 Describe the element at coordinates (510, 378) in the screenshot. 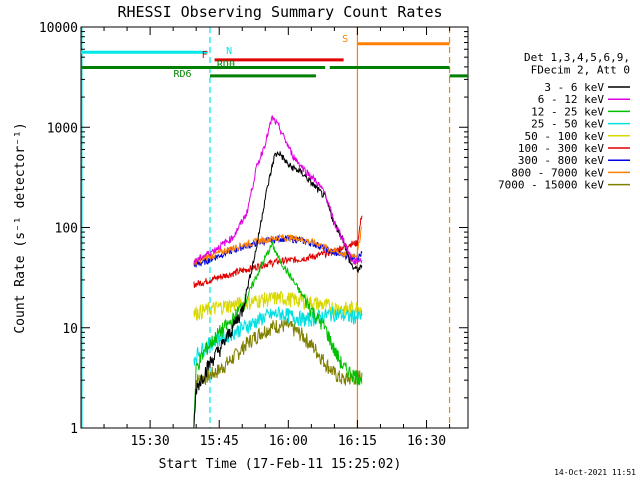

I see `series-line-7000-15000-kev-segment2` at that location.